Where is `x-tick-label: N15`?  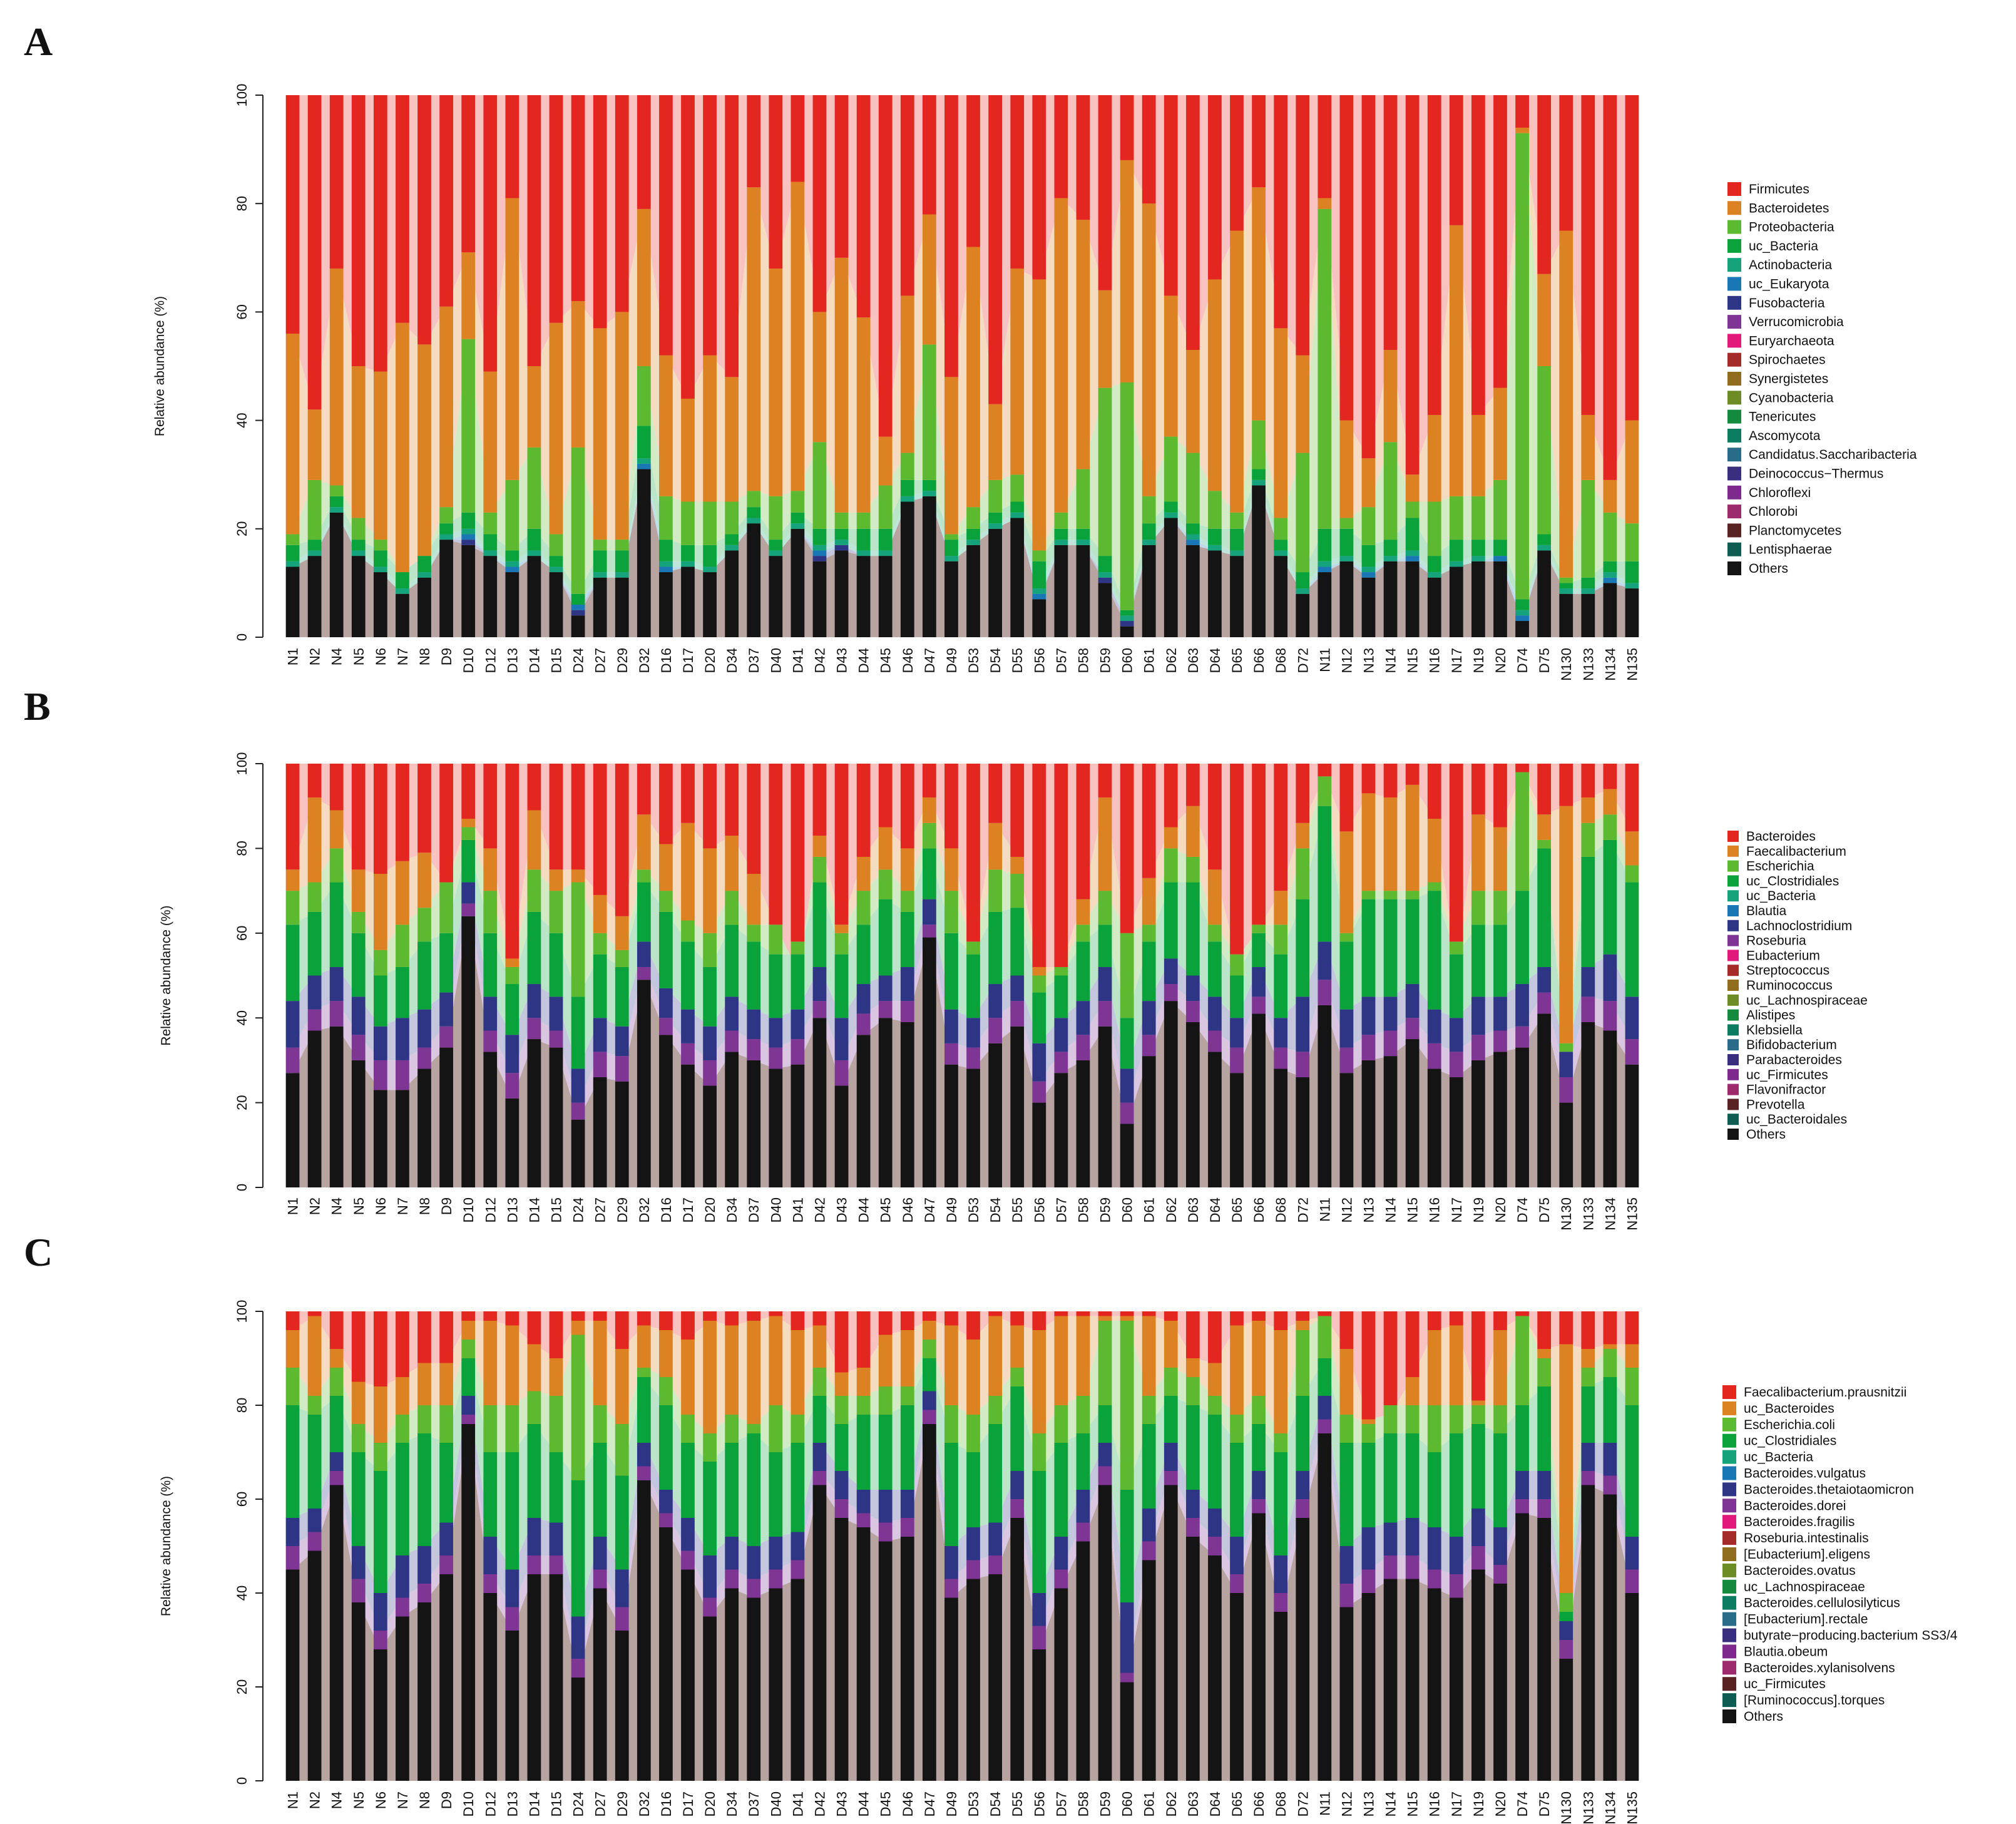
x-tick-label: N15 is located at coordinates (1413, 1803).